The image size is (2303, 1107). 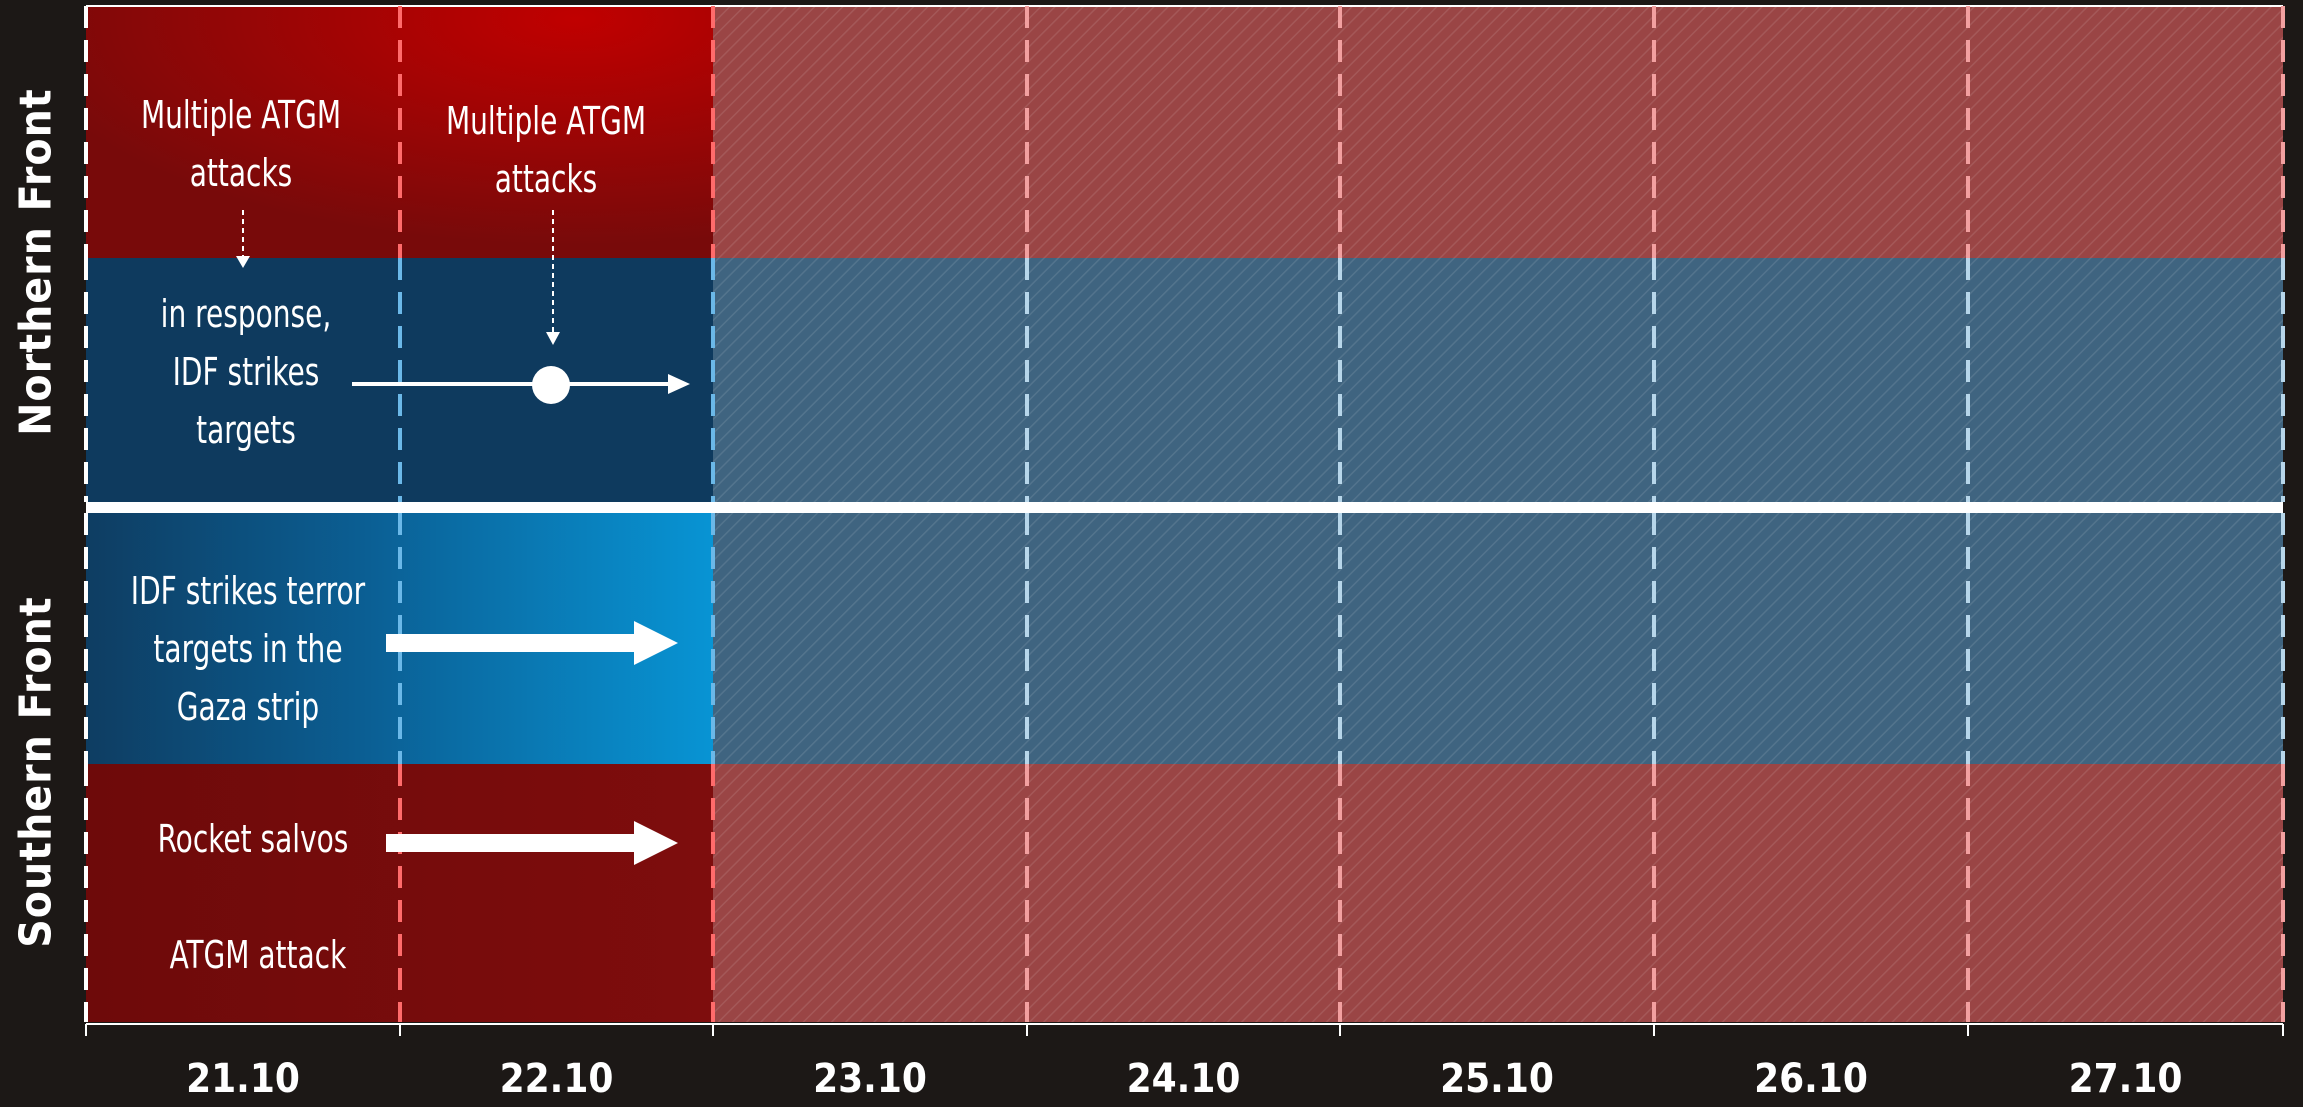 I want to click on date-label: 21.10, so click(x=243, y=1079).